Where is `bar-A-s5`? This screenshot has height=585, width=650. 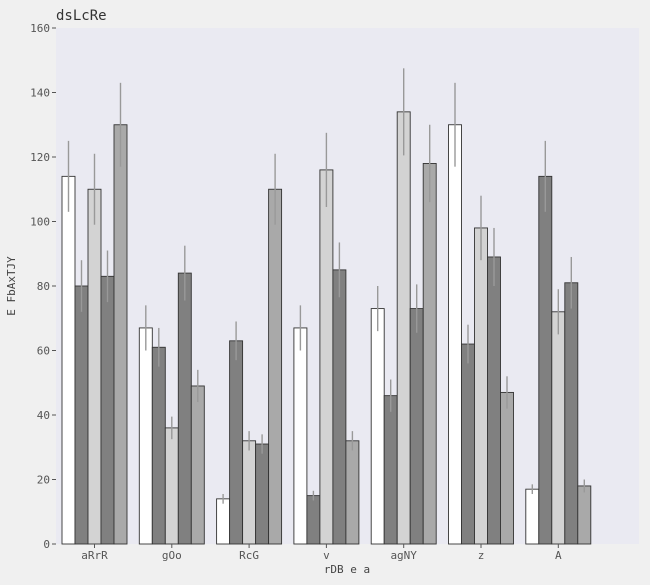 bar-A-s5 is located at coordinates (584, 515).